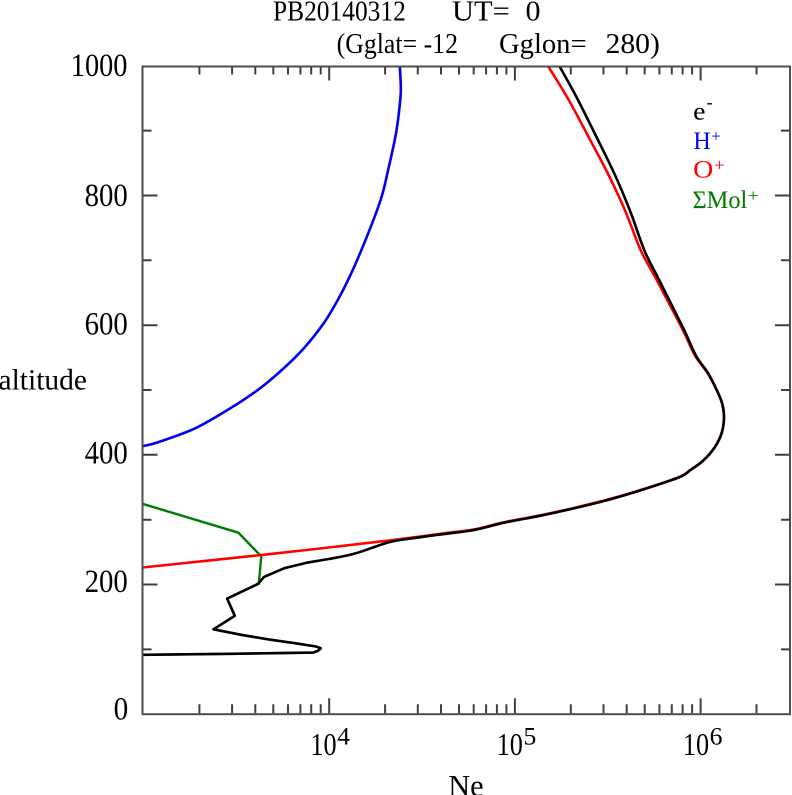 The image size is (792, 795). What do you see at coordinates (339, 13) in the screenshot?
I see `svg-text: PB20140312` at bounding box center [339, 13].